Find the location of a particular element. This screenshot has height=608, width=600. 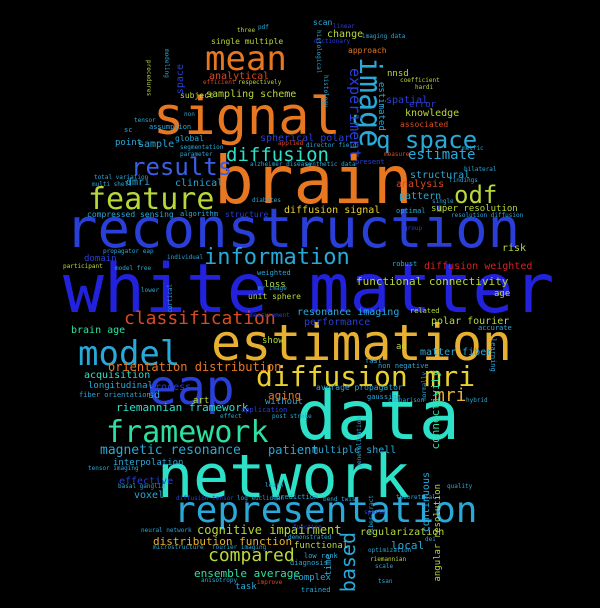

word-total-variation: total variation is located at coordinates (121, 177).